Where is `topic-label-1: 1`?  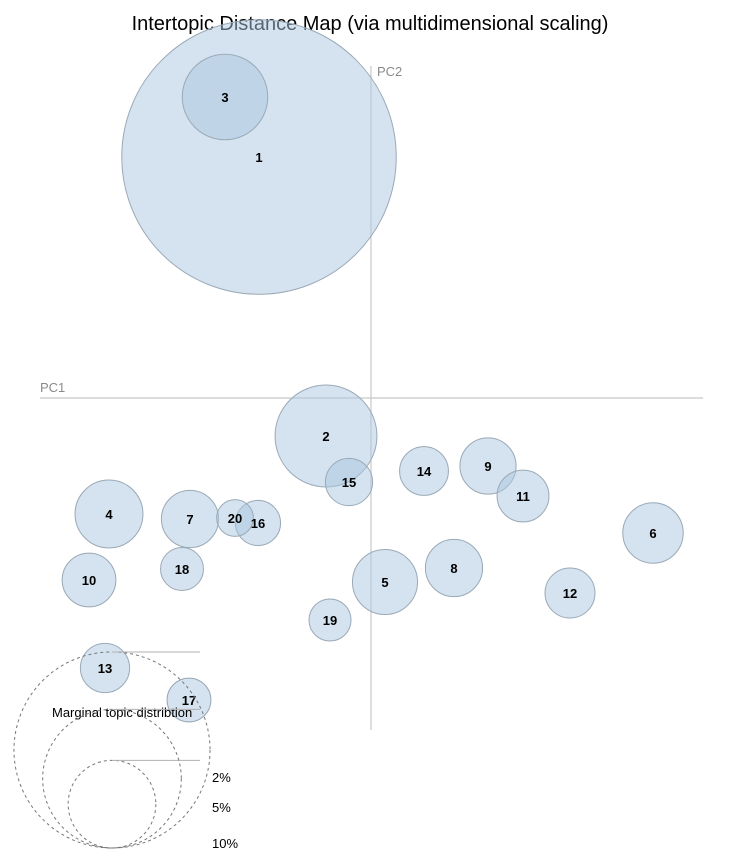
topic-label-1: 1 is located at coordinates (258, 157).